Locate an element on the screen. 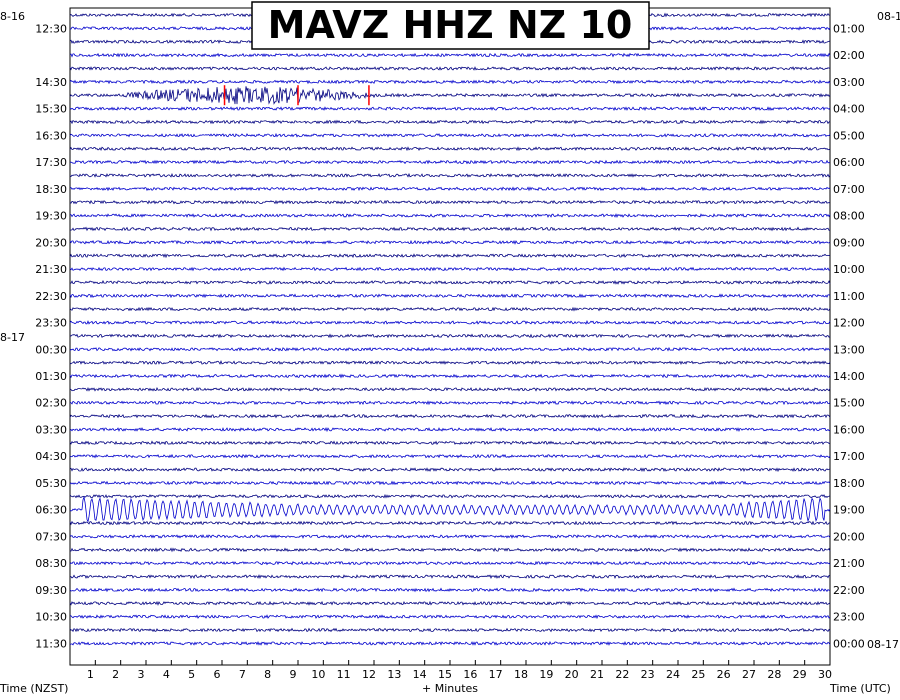 Image resolution: width=900 pixels, height=700 pixels. left-time-label: 20:30 is located at coordinates (51, 242).